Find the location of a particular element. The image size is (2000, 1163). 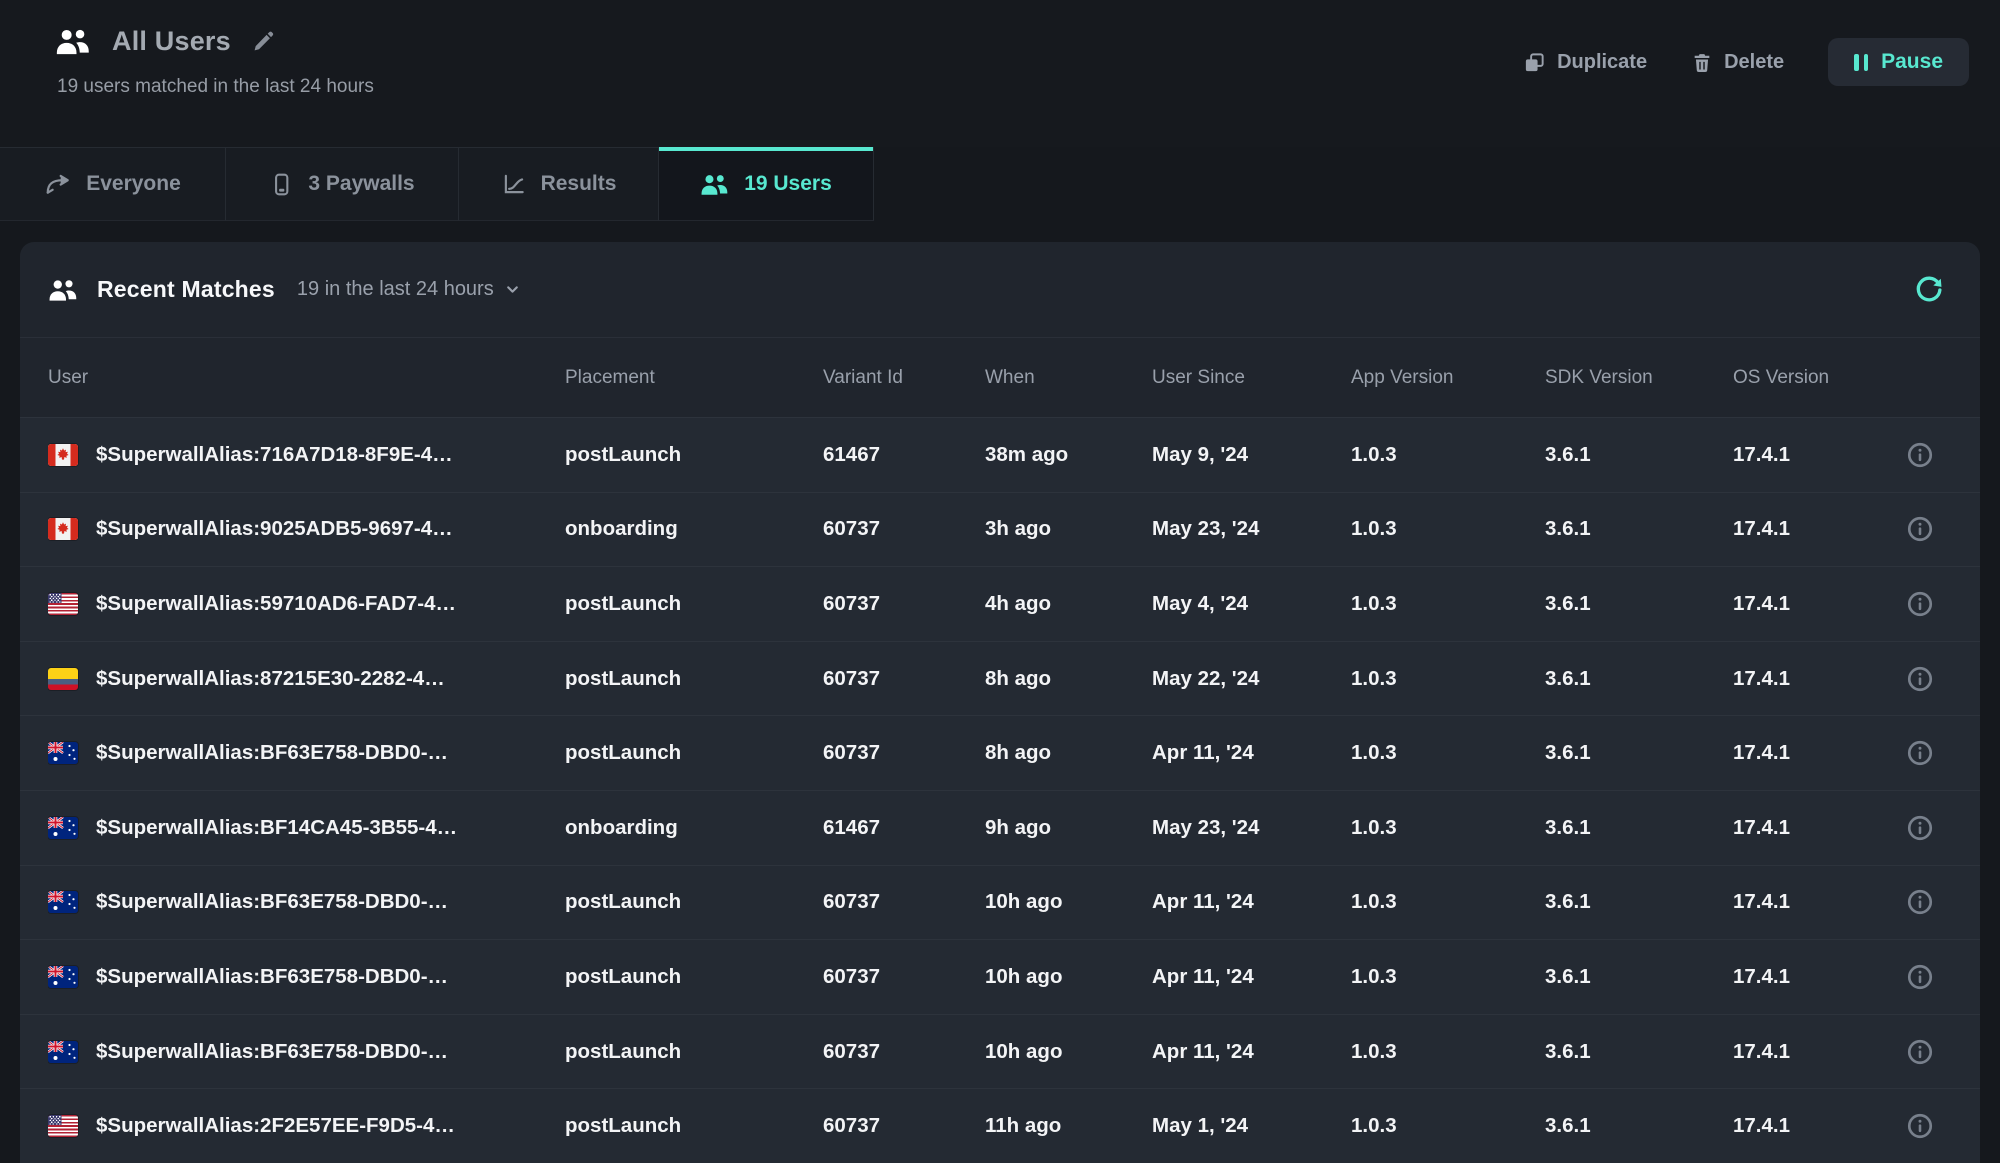

route-icon is located at coordinates (58, 184).